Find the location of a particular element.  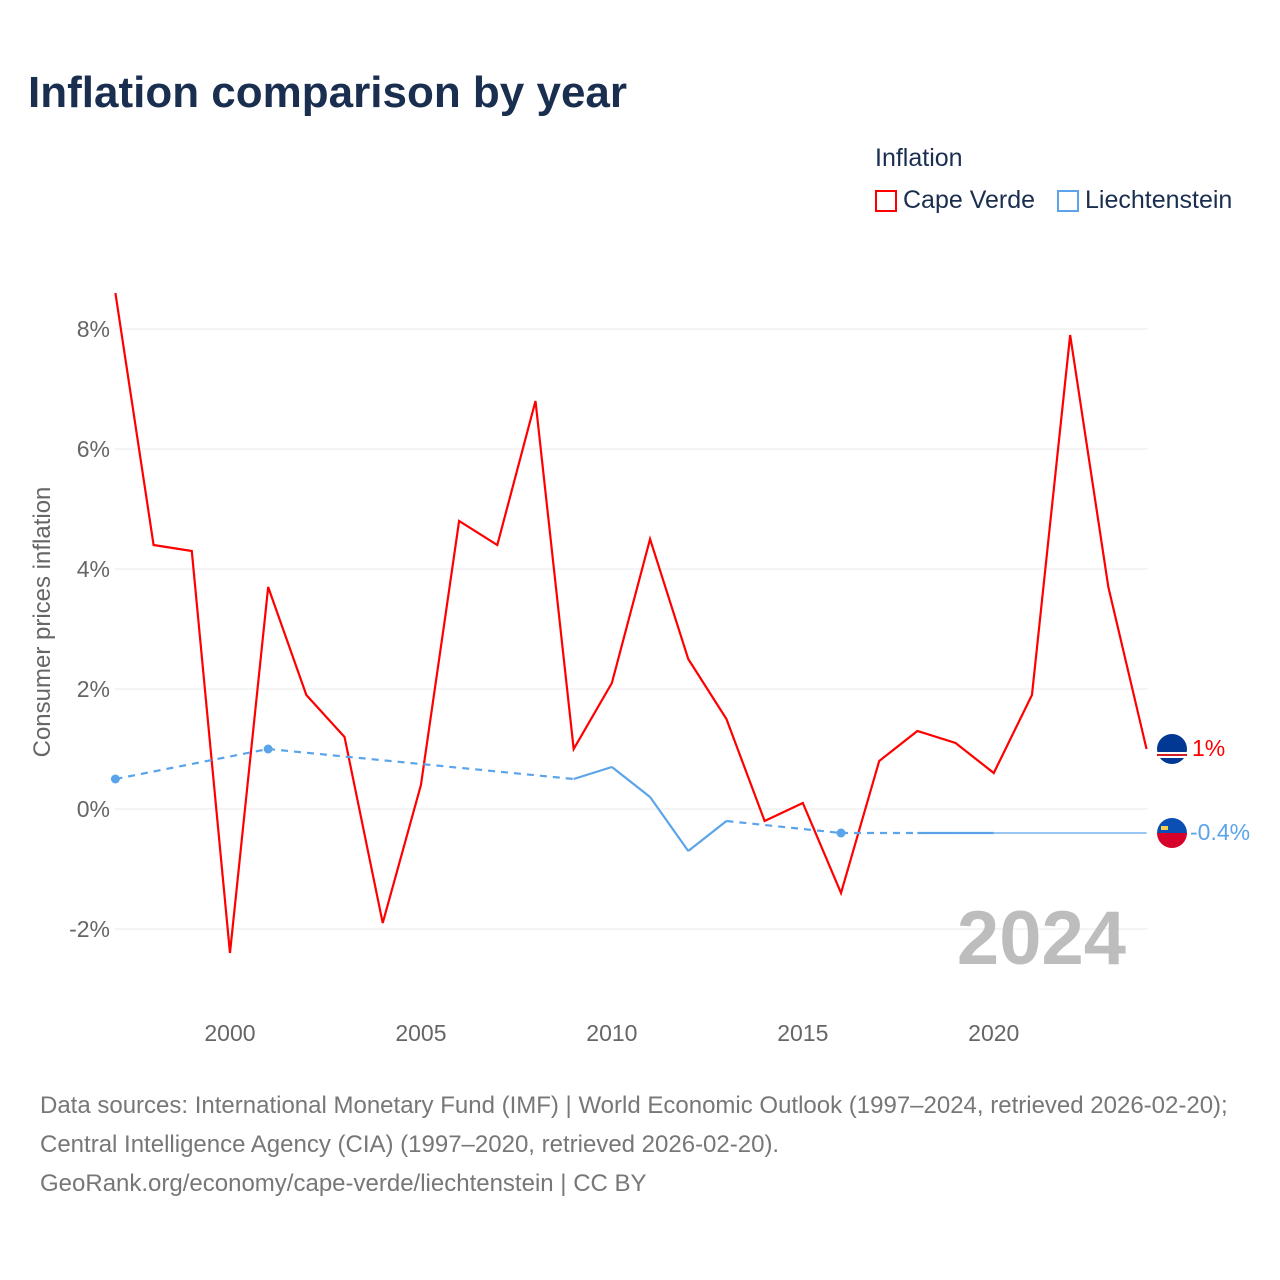

liechtenstein-end-label: -0.4% is located at coordinates (1220, 832).